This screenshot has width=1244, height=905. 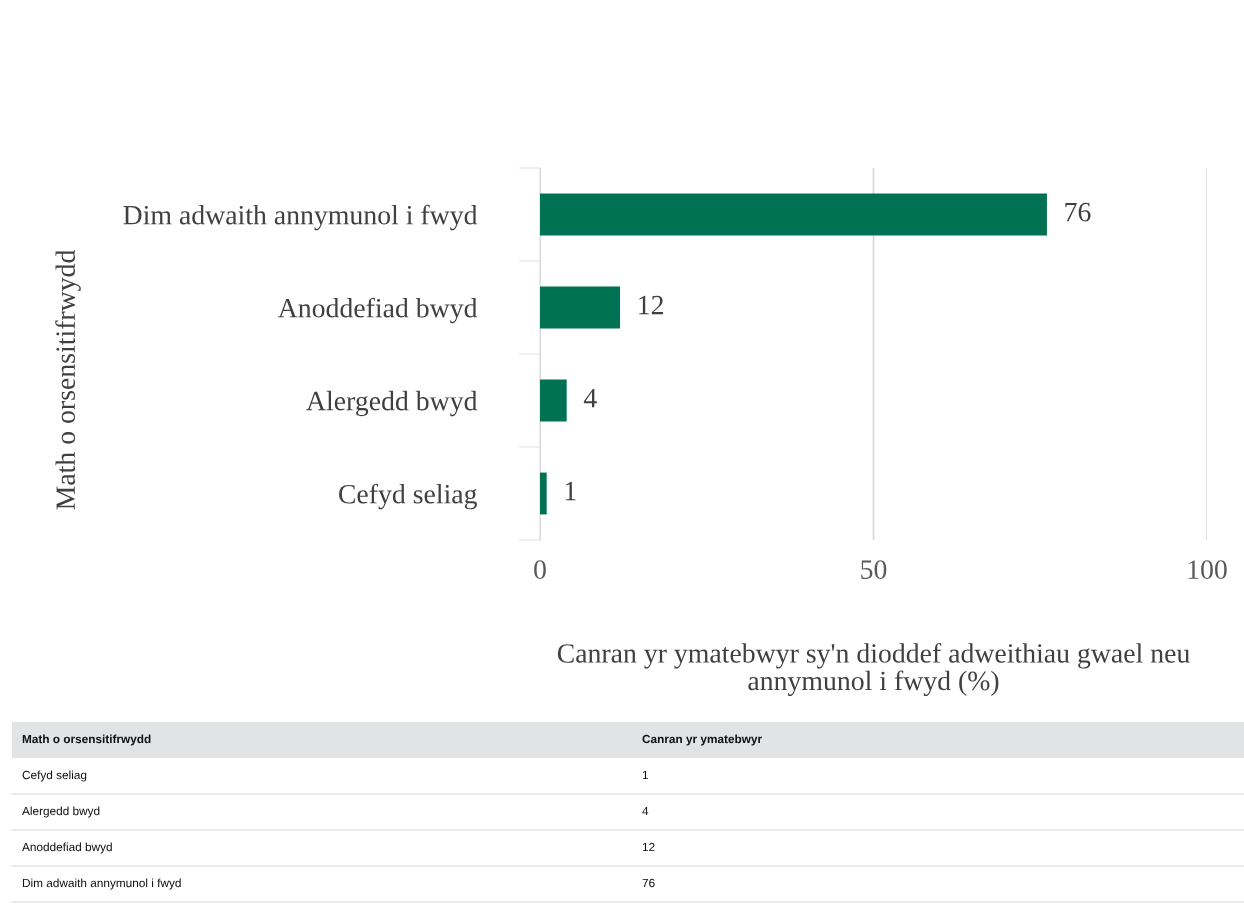 What do you see at coordinates (1207, 569) in the screenshot?
I see `x-tick-label: 100` at bounding box center [1207, 569].